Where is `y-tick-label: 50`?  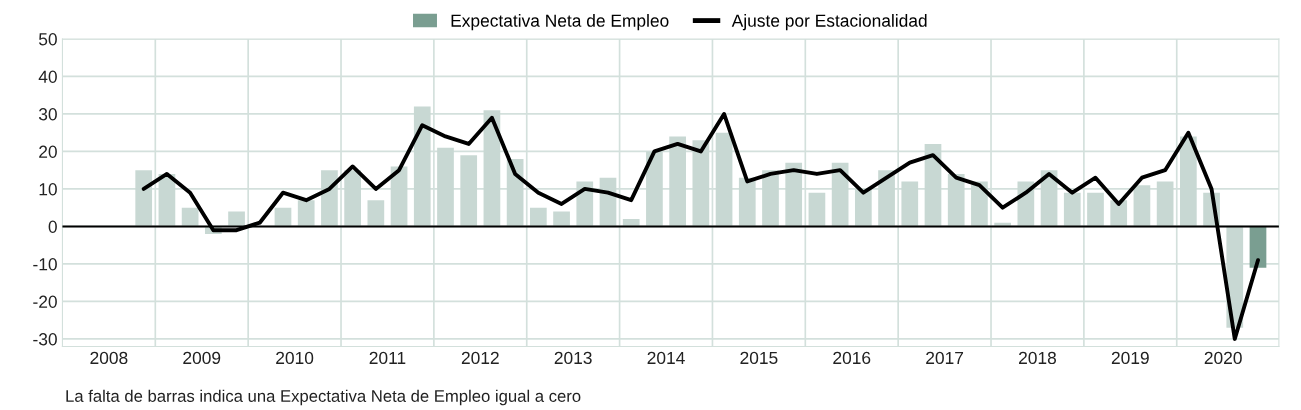 y-tick-label: 50 is located at coordinates (47, 39).